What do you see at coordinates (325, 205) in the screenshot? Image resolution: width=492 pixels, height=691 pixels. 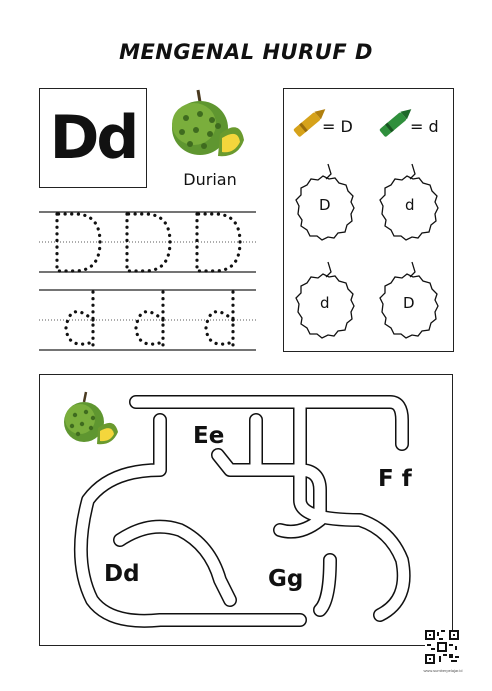 I see `coloring-letter-1: D` at bounding box center [325, 205].